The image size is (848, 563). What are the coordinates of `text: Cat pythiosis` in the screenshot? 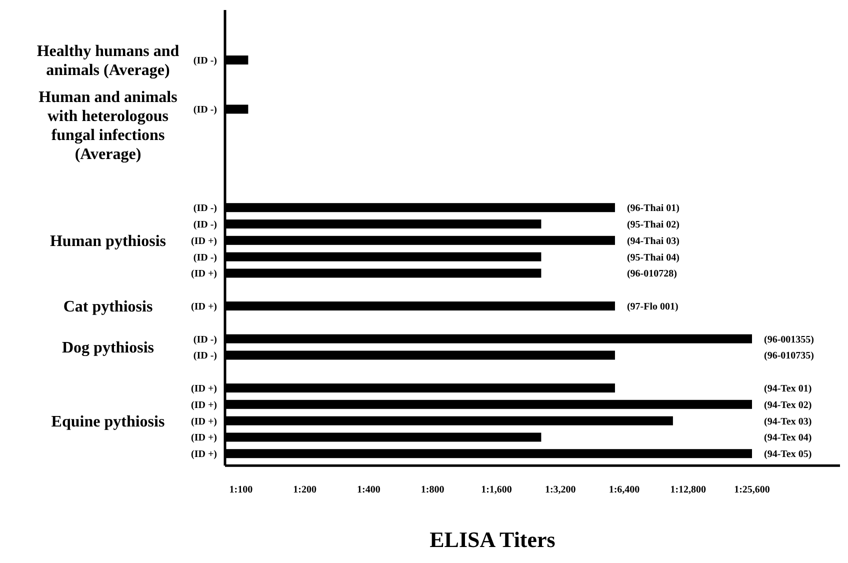 It's located at (108, 307).